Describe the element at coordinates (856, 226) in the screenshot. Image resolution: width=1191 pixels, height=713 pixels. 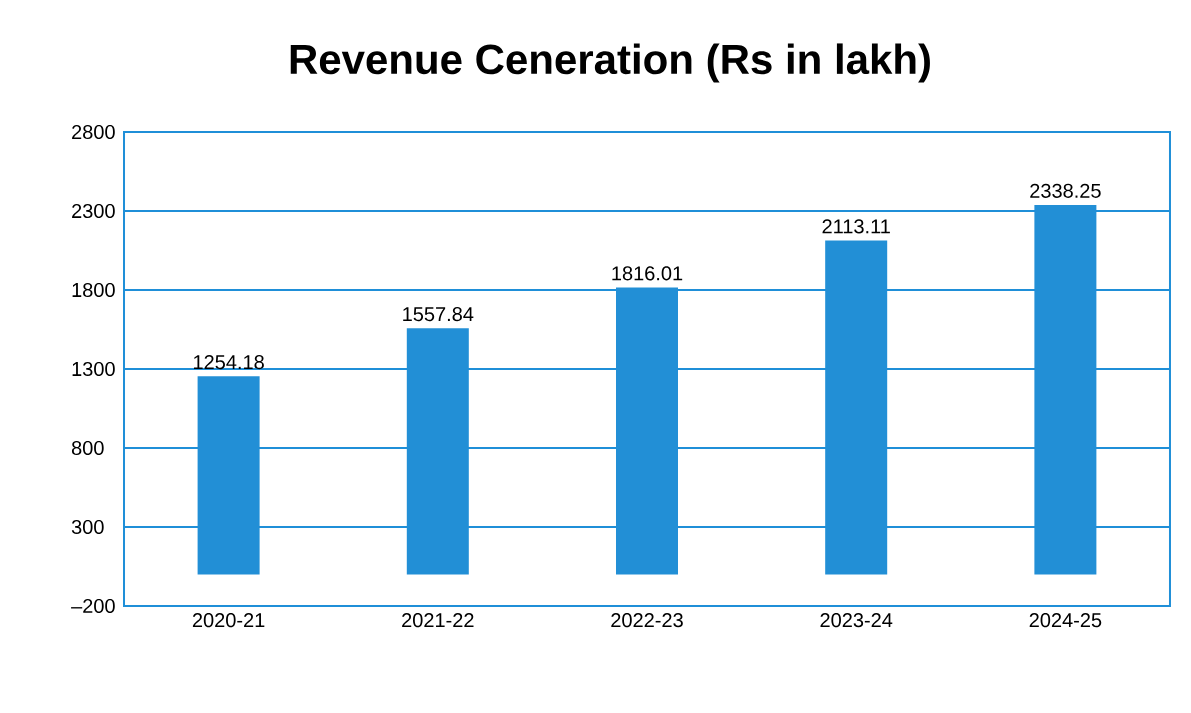
I see `data-label: 2113.11` at that location.